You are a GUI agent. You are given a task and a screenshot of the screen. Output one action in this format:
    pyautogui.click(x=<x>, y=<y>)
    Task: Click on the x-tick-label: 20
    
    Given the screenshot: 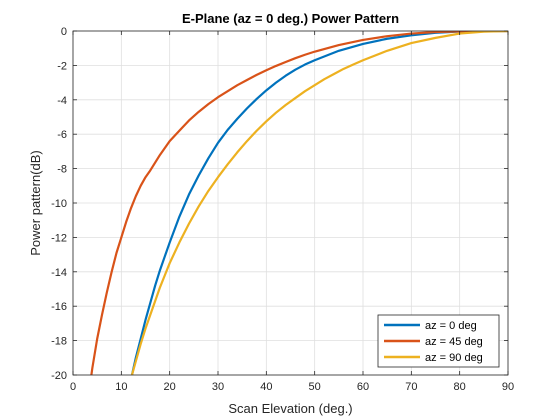 What is the action you would take?
    pyautogui.click(x=170, y=387)
    